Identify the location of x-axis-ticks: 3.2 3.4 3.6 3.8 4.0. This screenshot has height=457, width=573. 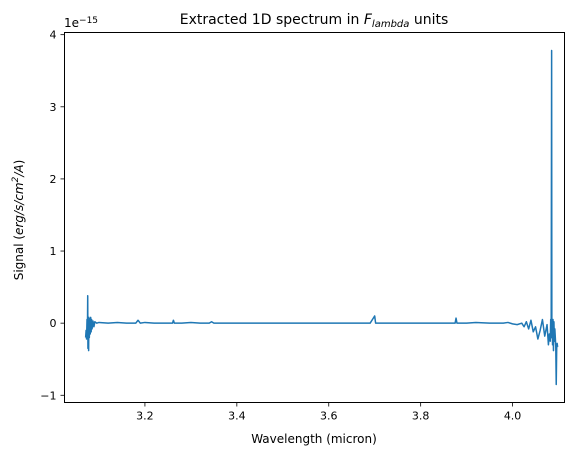
(329, 412).